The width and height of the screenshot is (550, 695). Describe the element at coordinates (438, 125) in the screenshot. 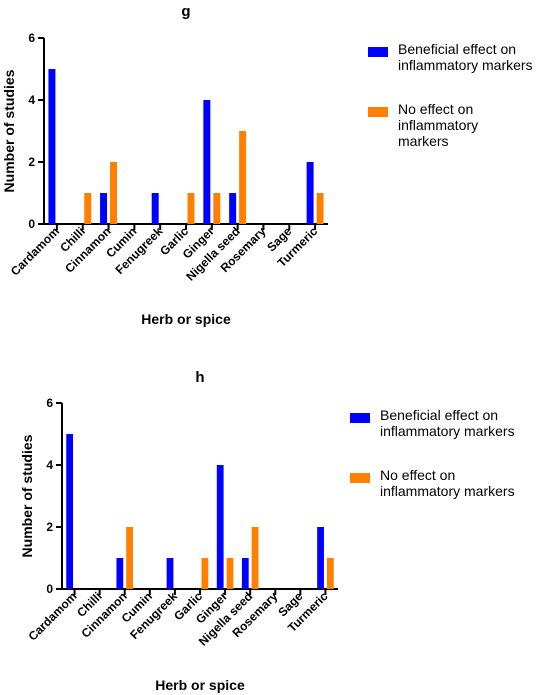

I see `legend-label: inflammatory` at that location.